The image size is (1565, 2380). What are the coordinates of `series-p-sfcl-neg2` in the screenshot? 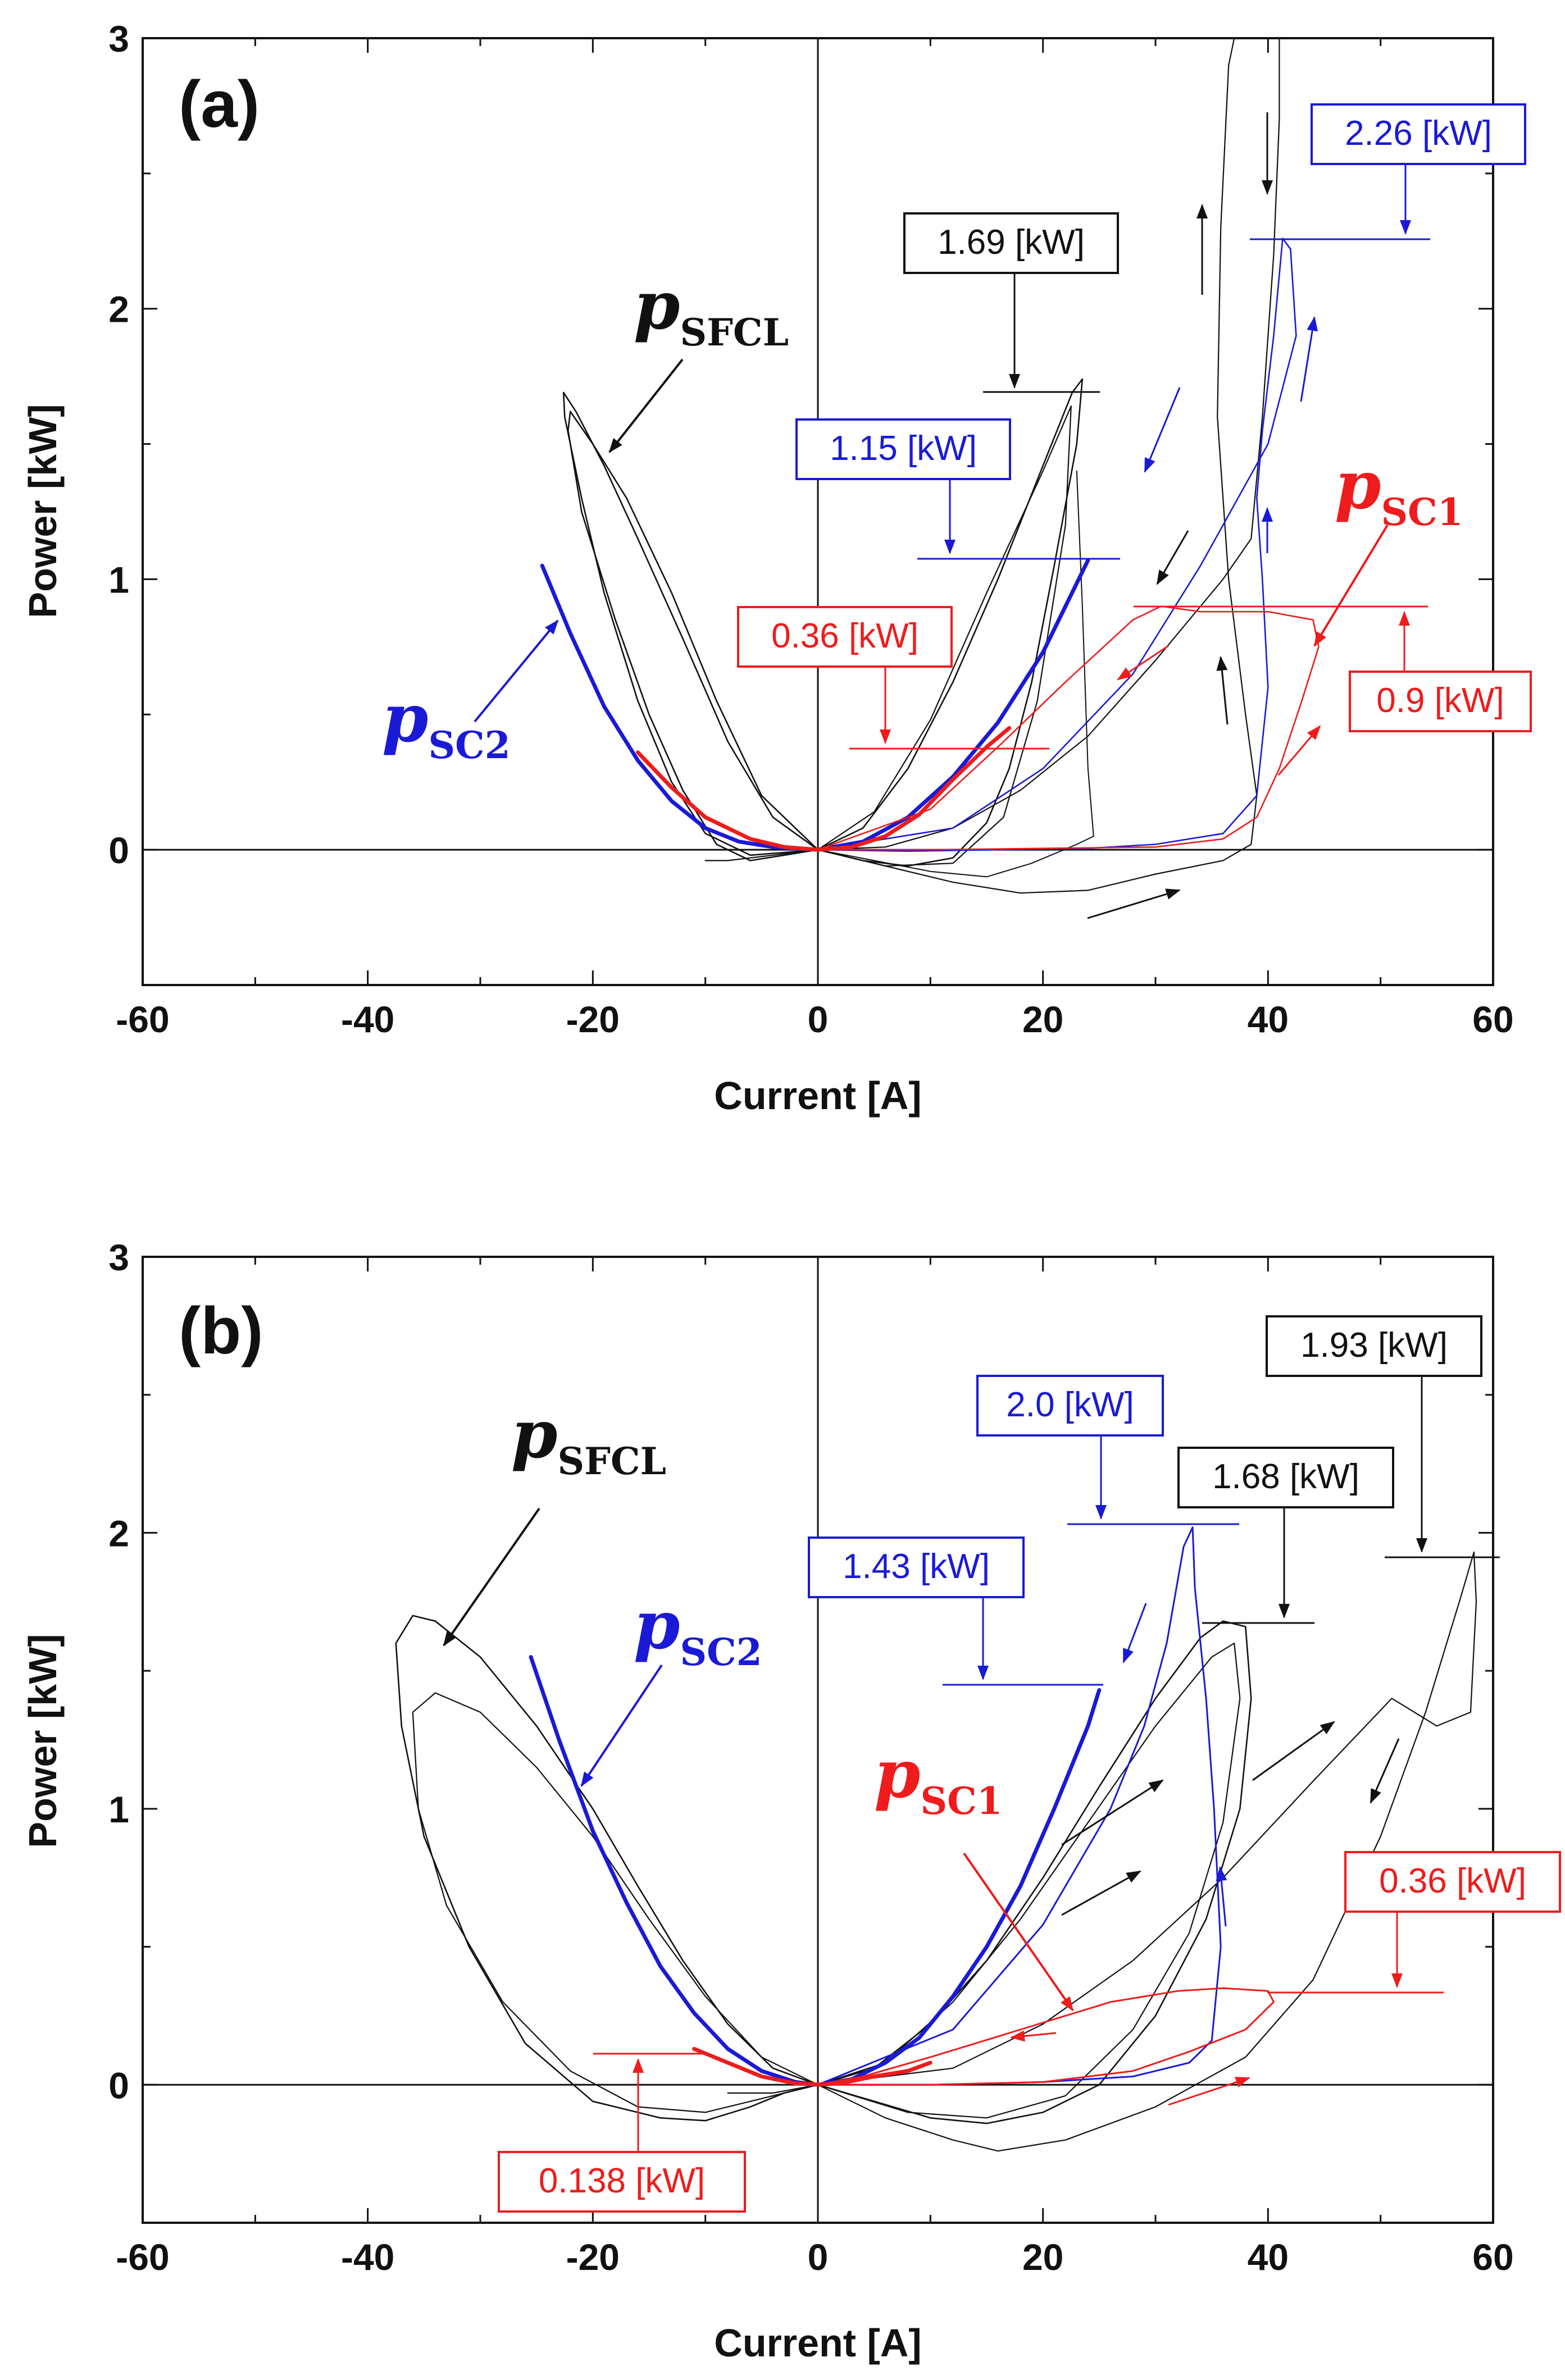 It's located at (616, 1902).